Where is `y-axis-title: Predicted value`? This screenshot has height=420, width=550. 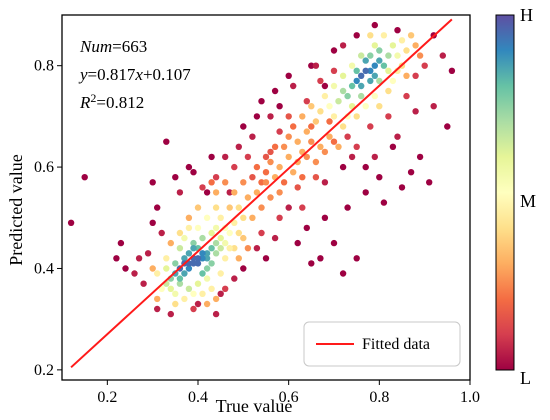
y-axis-title: Predicted value is located at coordinates (16, 209).